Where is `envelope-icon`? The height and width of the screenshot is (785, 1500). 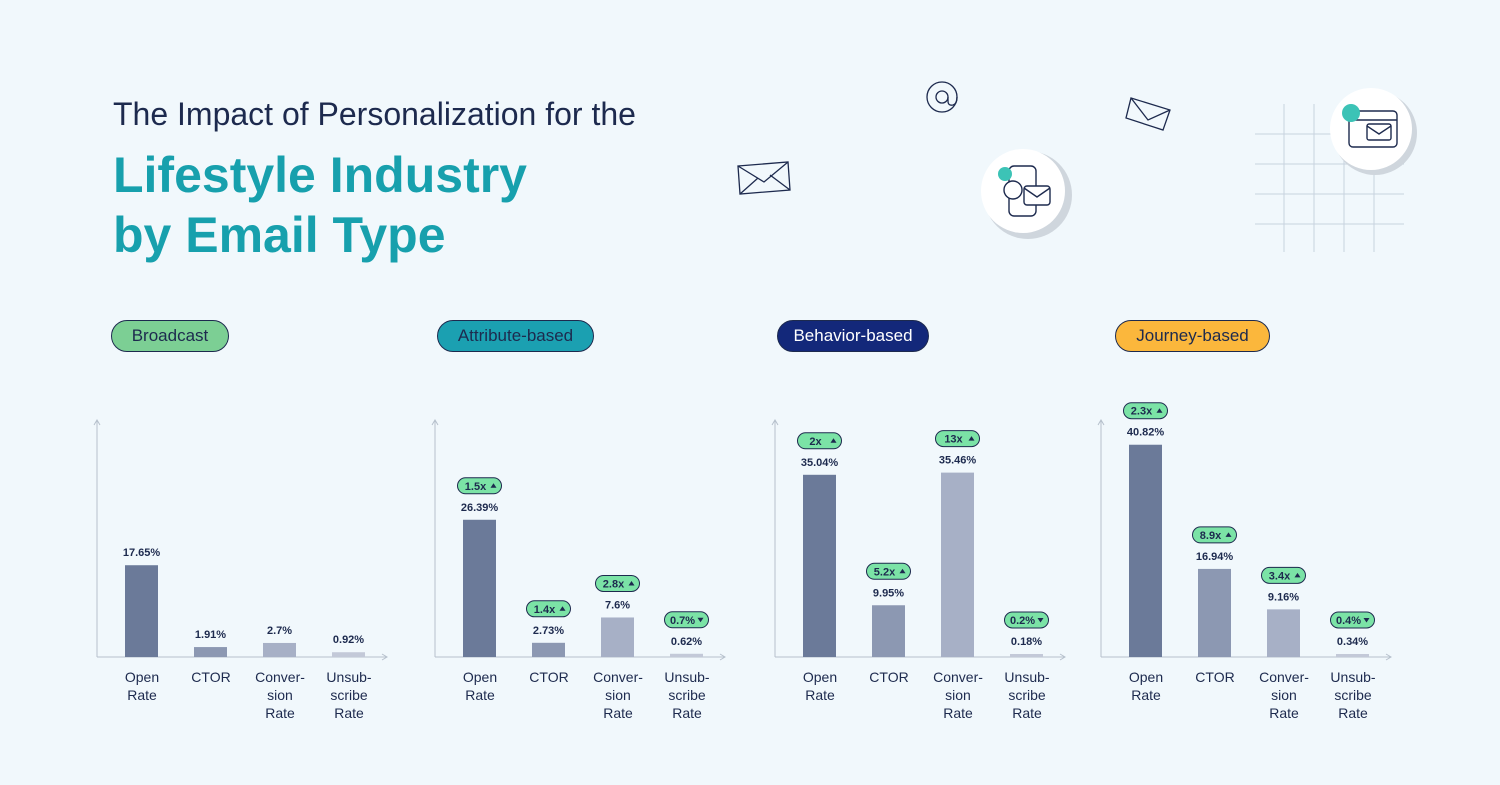 envelope-icon is located at coordinates (764, 178).